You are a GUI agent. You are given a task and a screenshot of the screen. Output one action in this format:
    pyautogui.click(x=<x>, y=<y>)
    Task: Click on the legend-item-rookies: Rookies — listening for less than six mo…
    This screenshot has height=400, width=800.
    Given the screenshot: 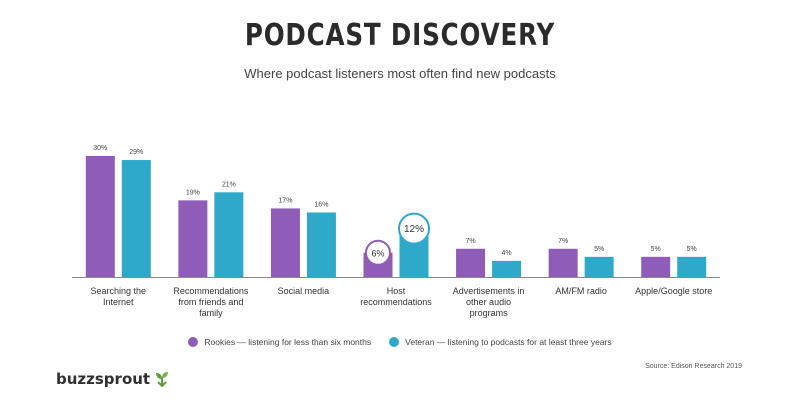 What is the action you would take?
    pyautogui.click(x=279, y=342)
    